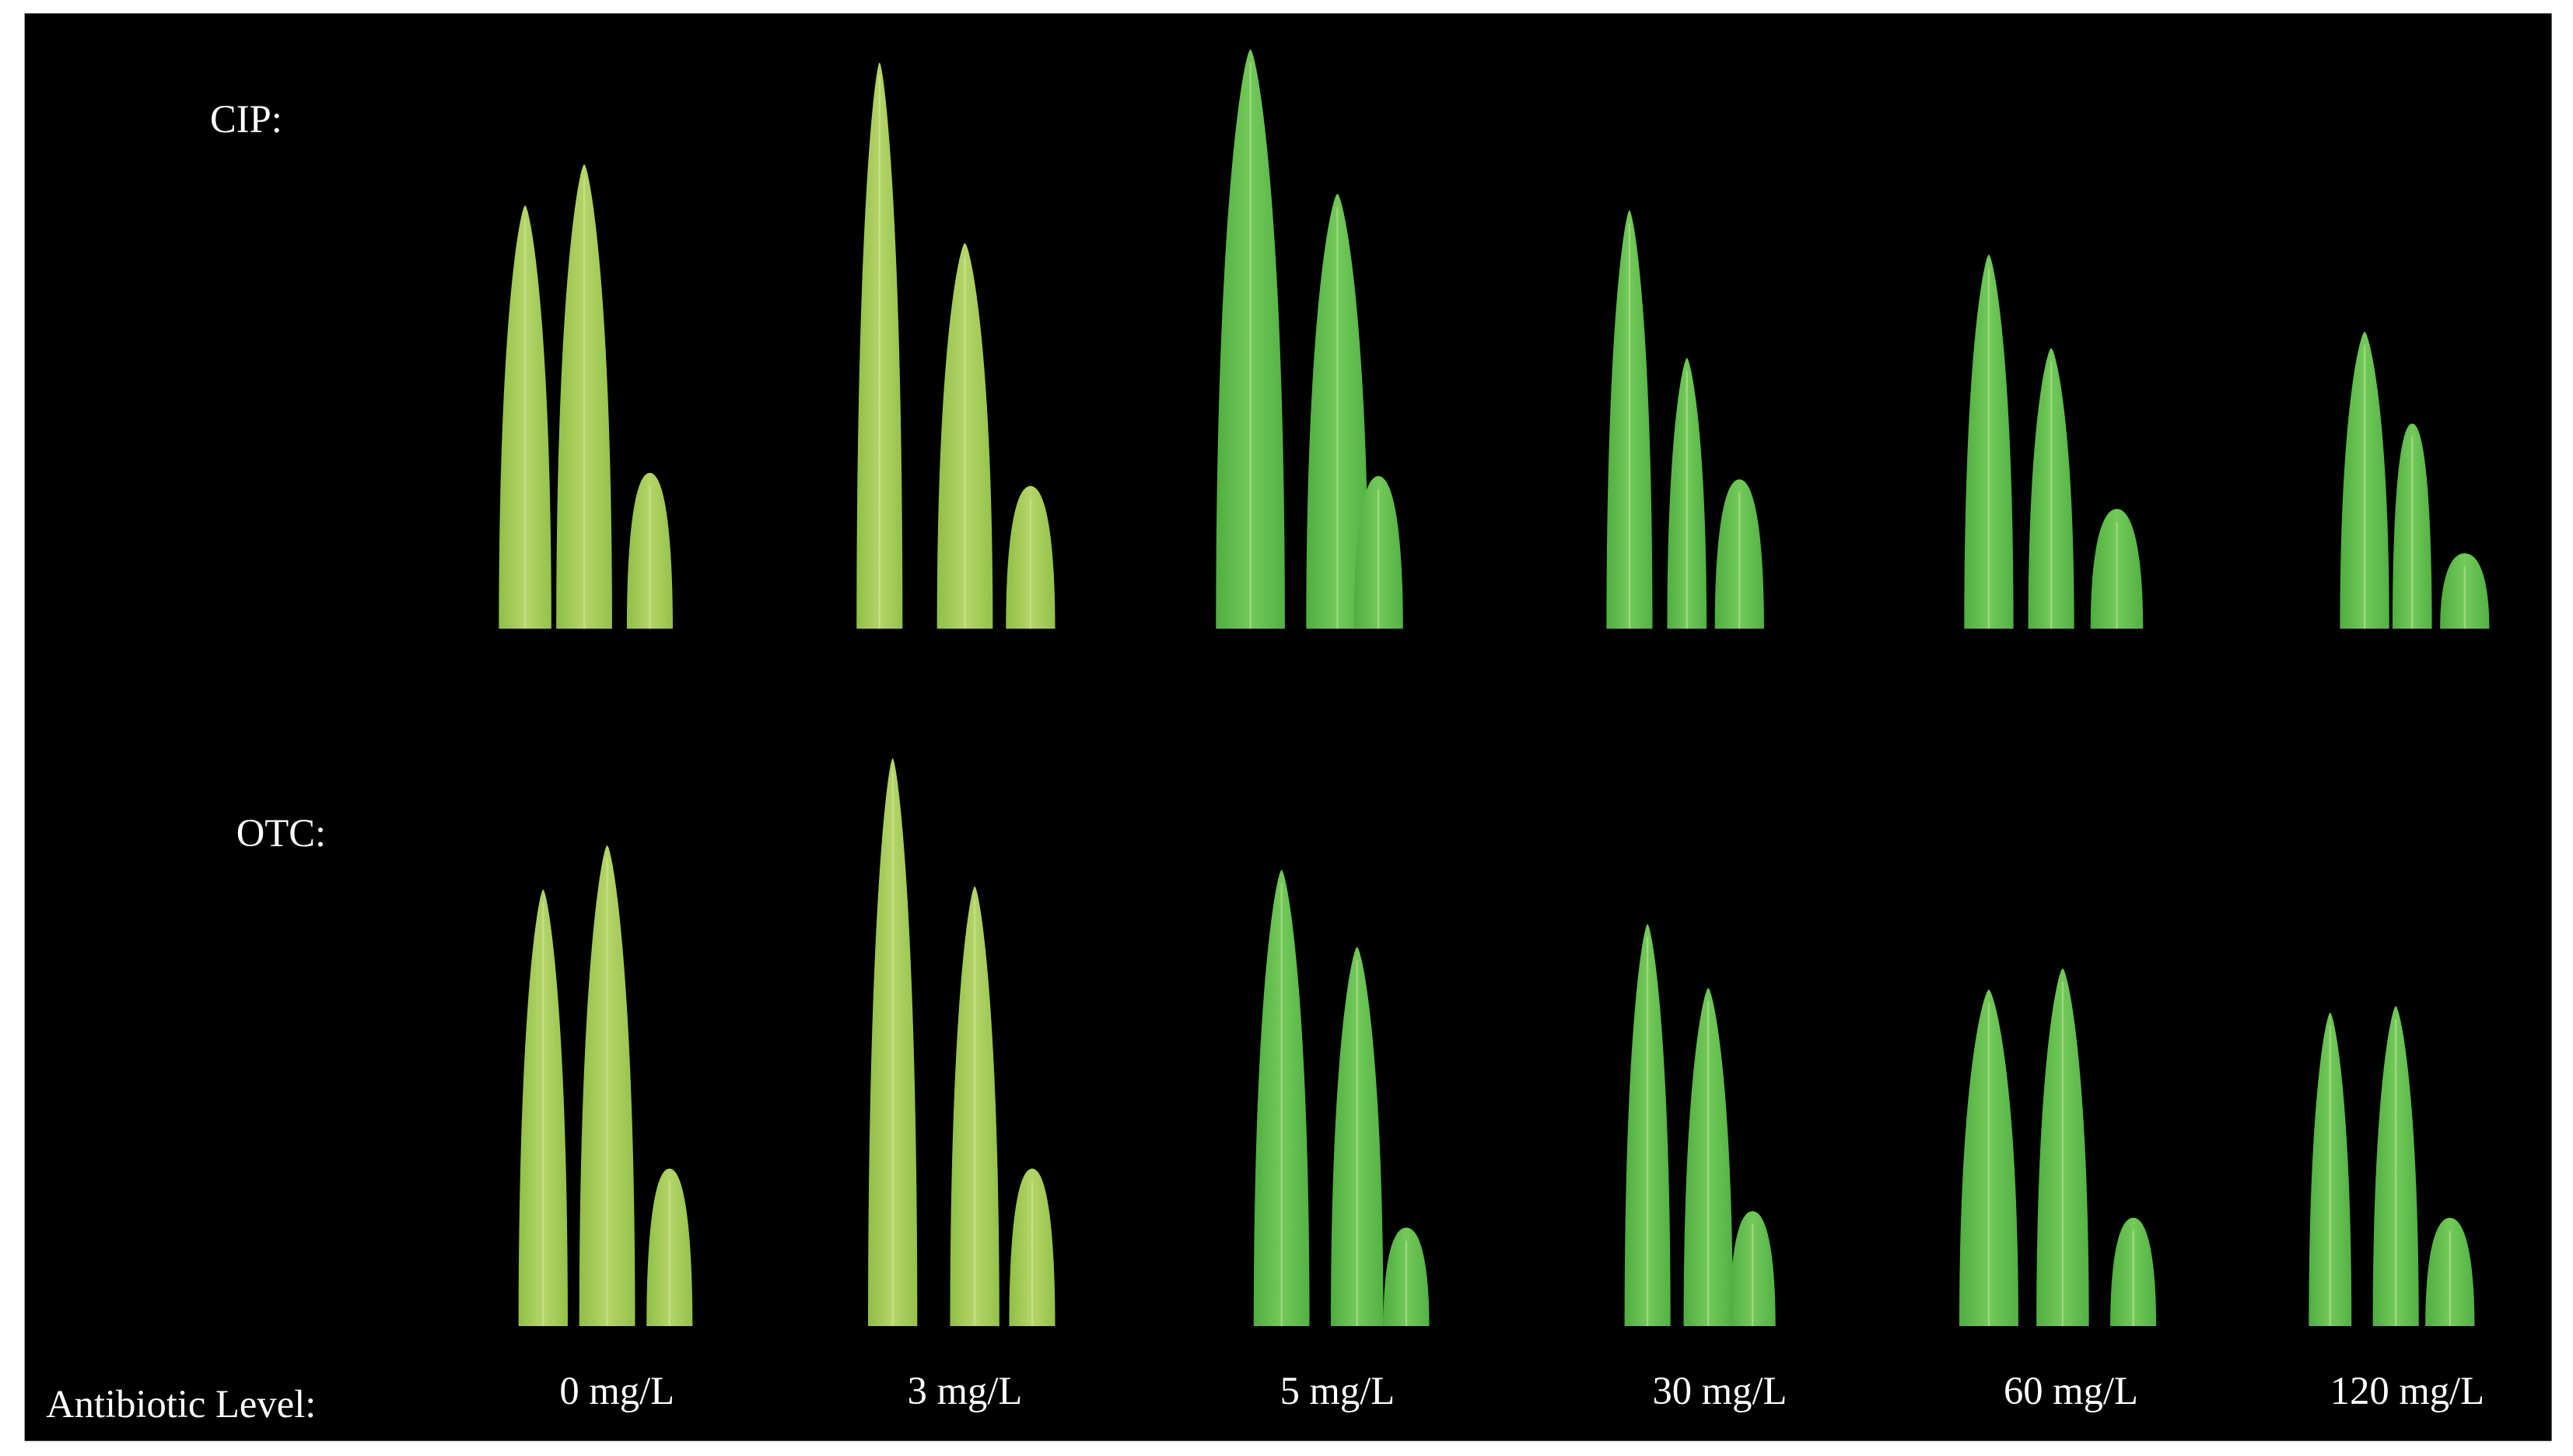  What do you see at coordinates (1720, 1391) in the screenshot?
I see `level-label: 30 mg/L` at bounding box center [1720, 1391].